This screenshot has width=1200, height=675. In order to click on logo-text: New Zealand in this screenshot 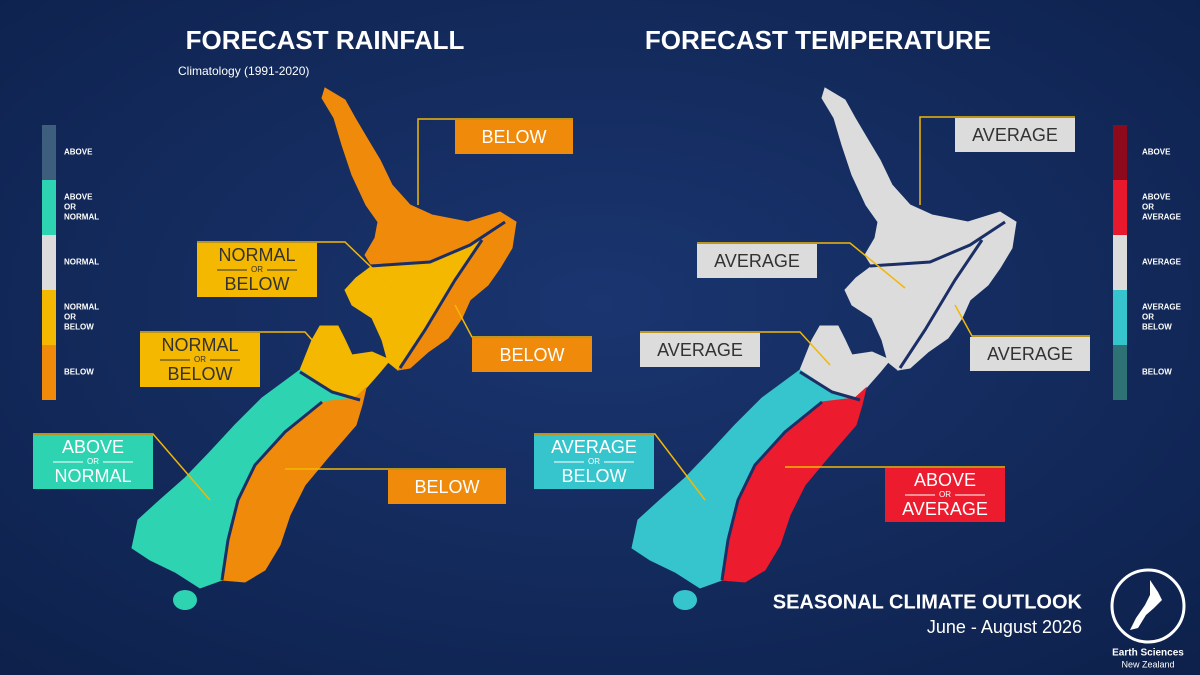, I will do `click(1147, 664)`.